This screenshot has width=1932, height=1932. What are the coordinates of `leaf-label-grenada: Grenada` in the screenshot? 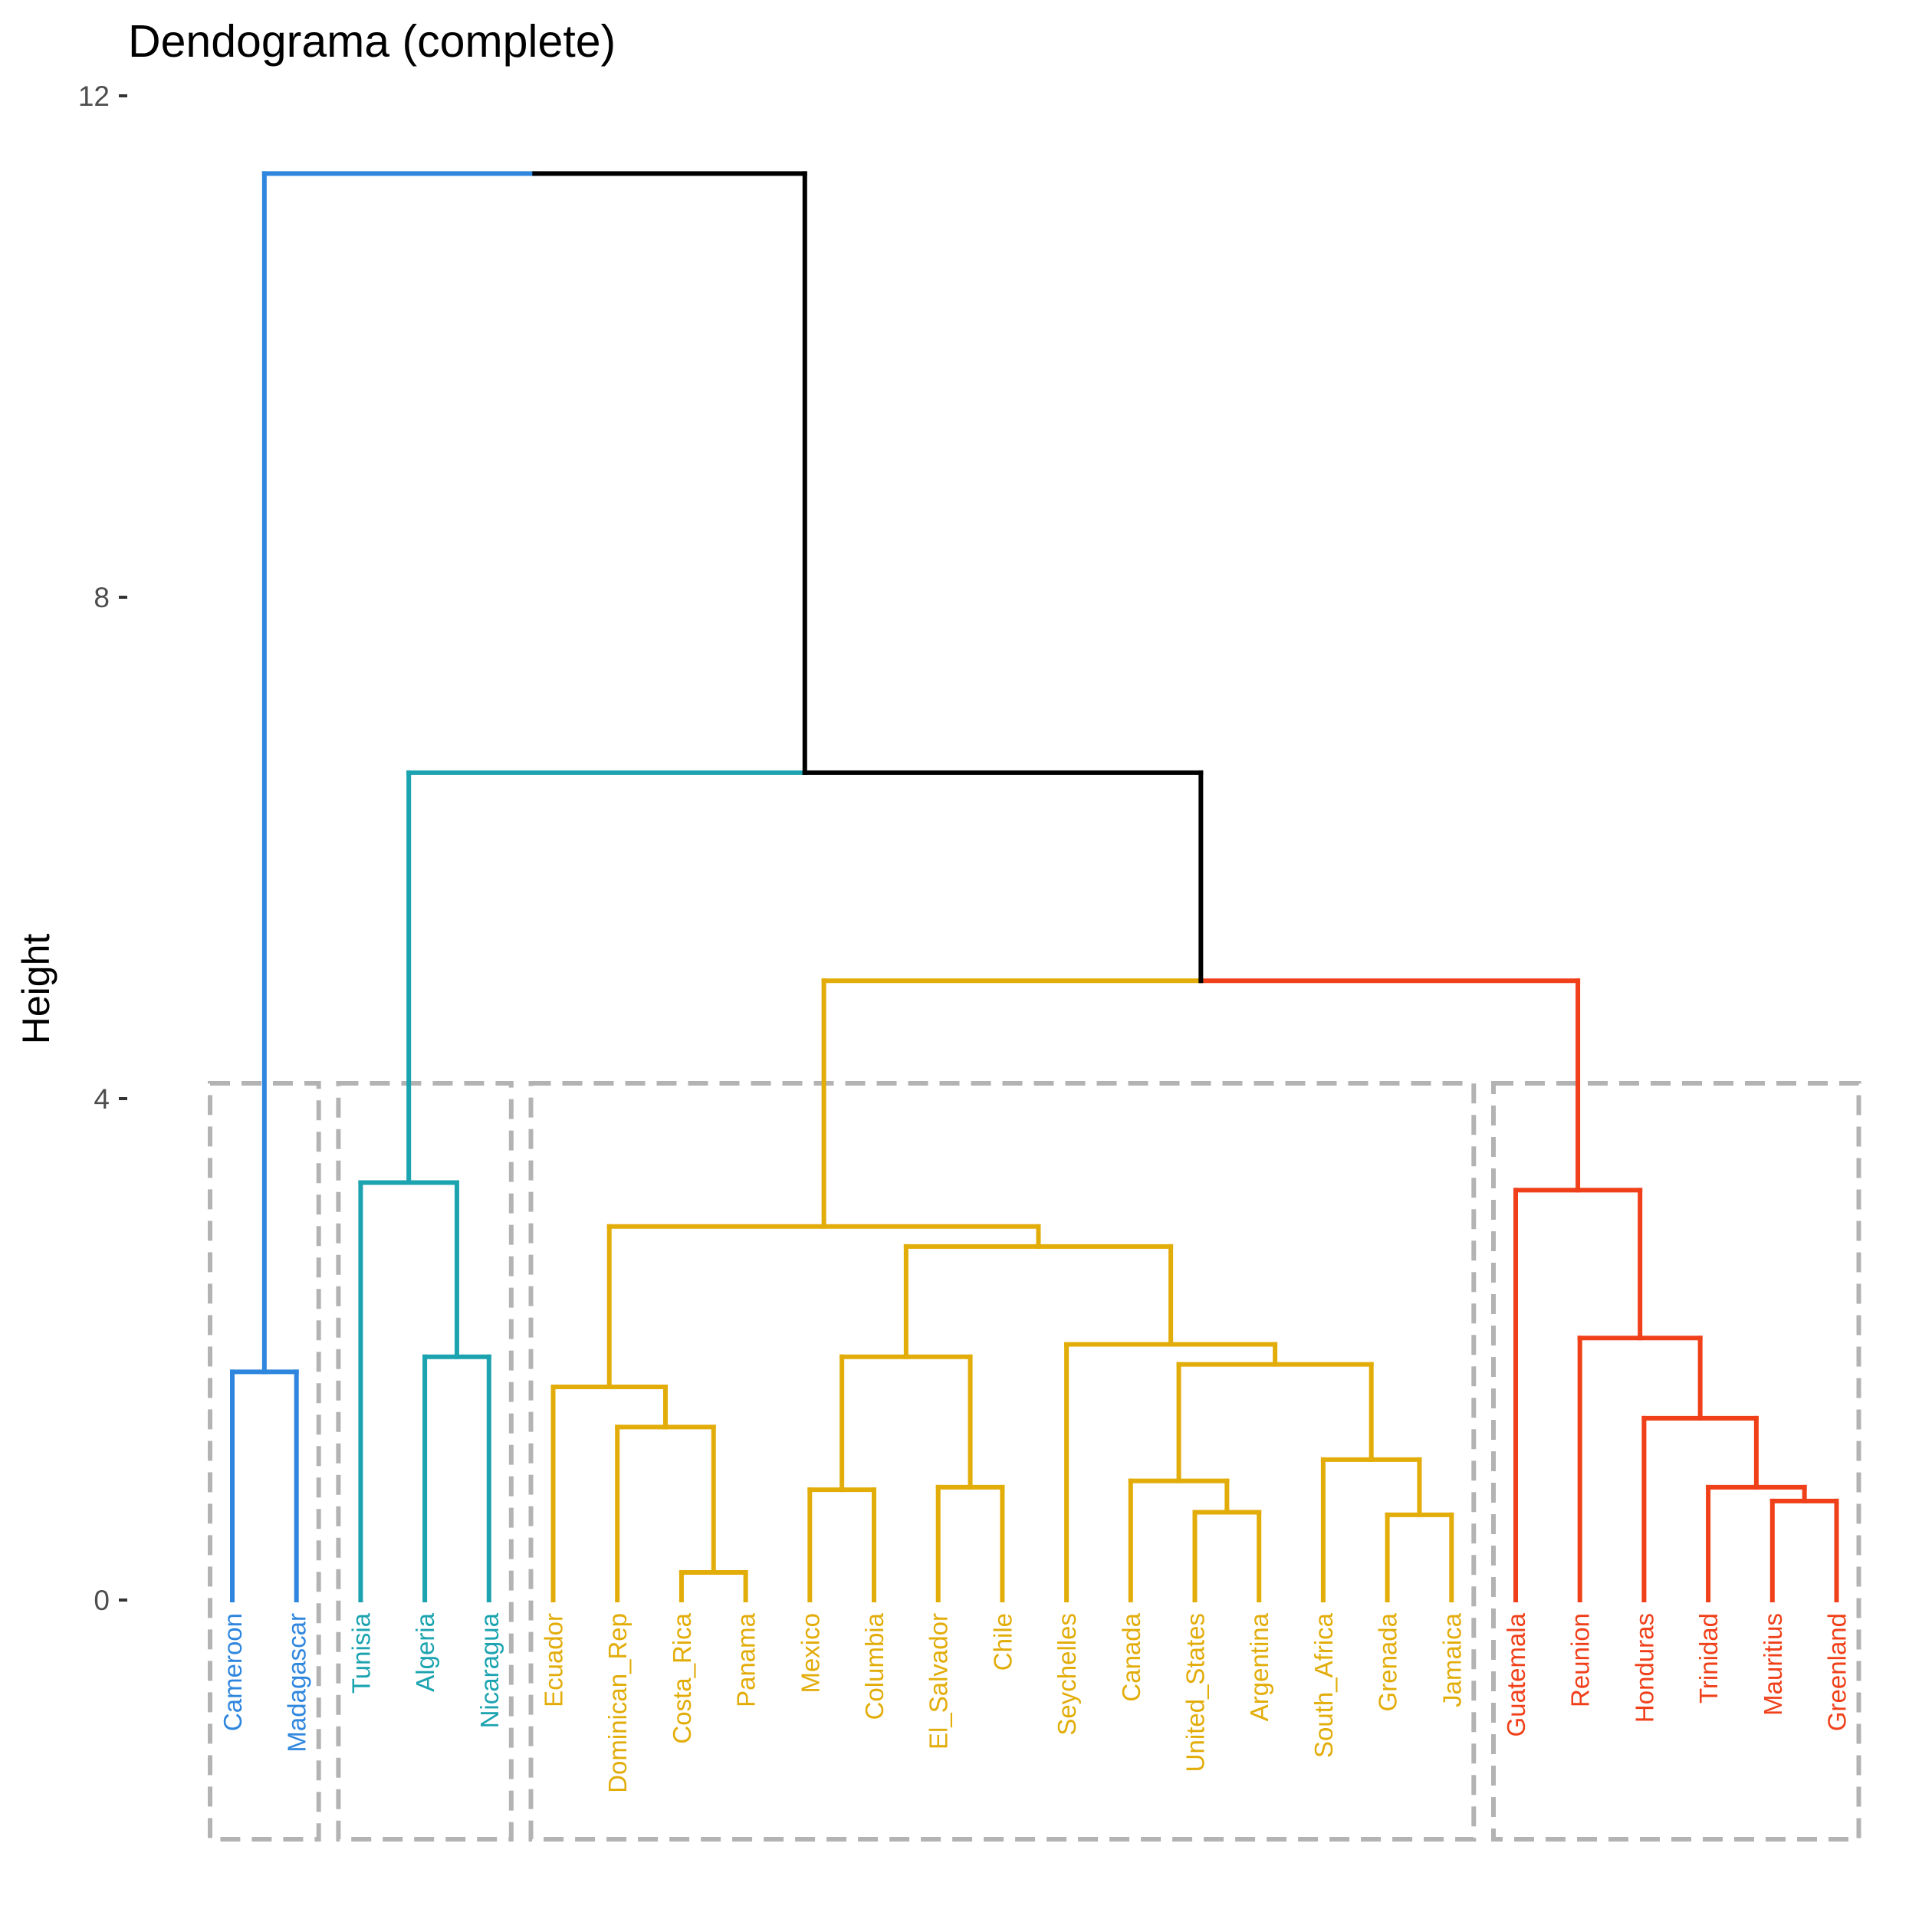 It's located at (1388, 1662).